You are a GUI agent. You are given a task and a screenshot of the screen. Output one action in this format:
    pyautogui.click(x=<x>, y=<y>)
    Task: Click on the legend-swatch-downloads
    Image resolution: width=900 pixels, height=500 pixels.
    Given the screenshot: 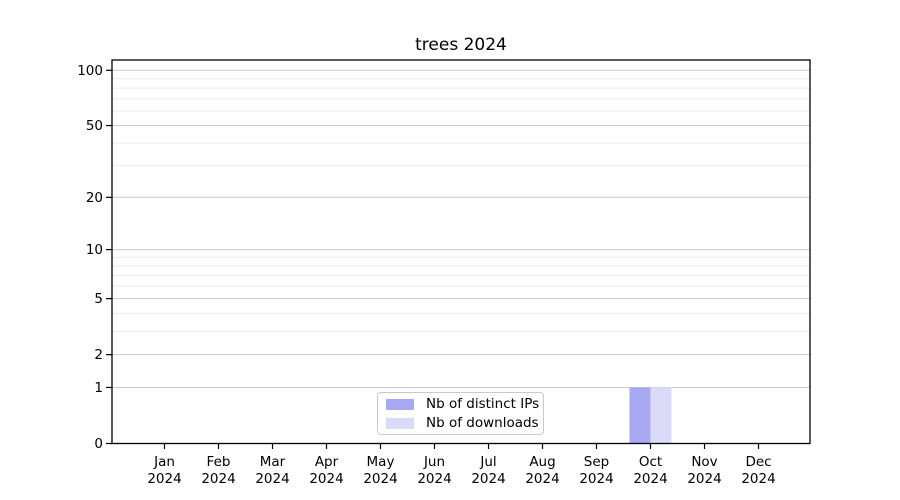 What is the action you would take?
    pyautogui.click(x=400, y=423)
    